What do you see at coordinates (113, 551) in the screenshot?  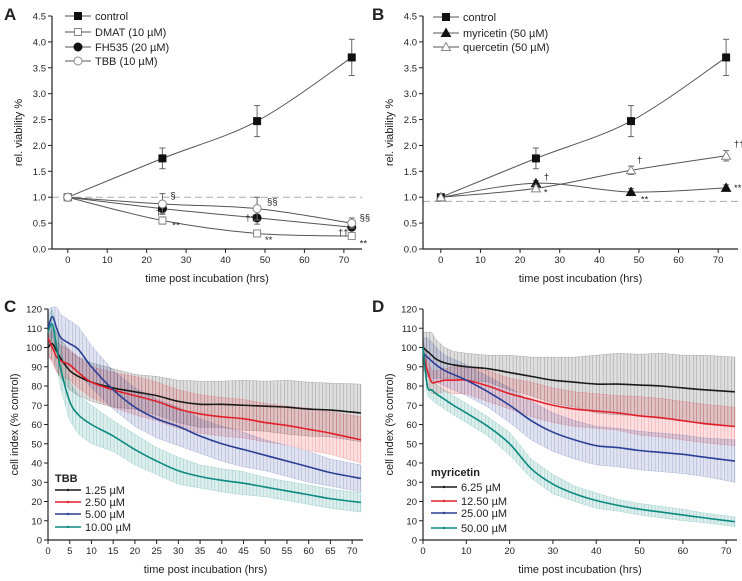 I see `x-tick-label: 15` at bounding box center [113, 551].